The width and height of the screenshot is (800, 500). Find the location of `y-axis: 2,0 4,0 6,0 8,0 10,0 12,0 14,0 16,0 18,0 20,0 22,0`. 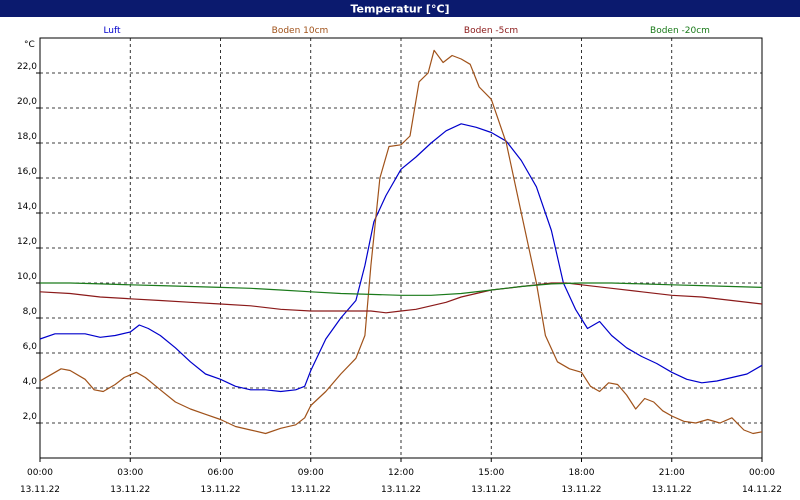

y-axis: 2,0 4,0 6,0 8,0 10,0 12,0 14,0 16,0 18,0 20,0 22,0 is located at coordinates (28, 243).